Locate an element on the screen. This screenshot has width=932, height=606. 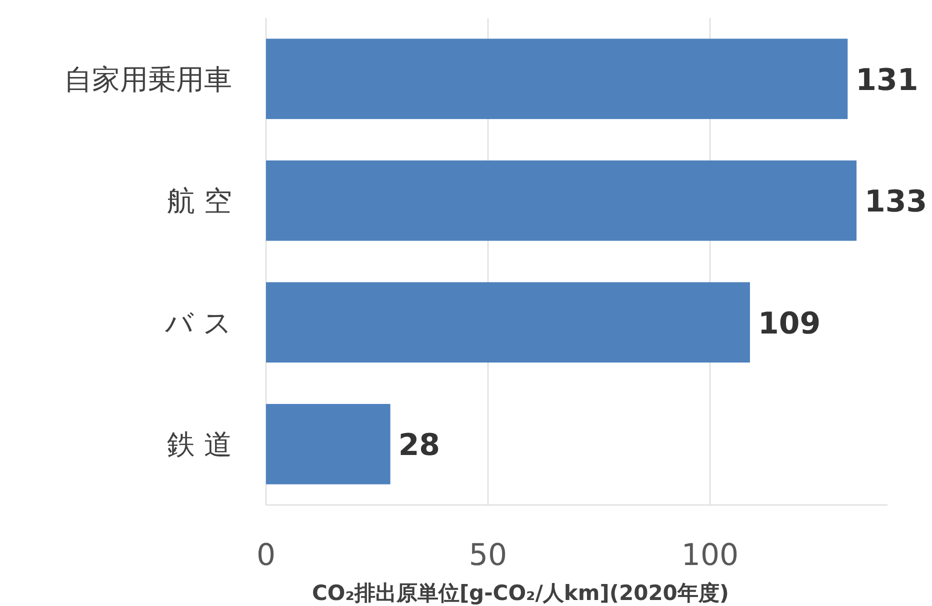
y-tick-label: バ ス is located at coordinates (198, 323).